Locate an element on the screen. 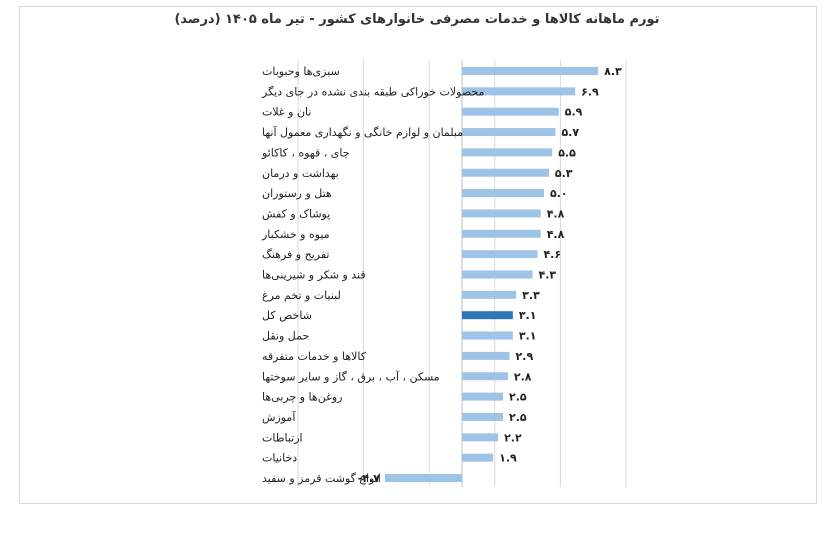 The image size is (833, 542). category-label: تفریح و فرهنگ is located at coordinates (295, 254).